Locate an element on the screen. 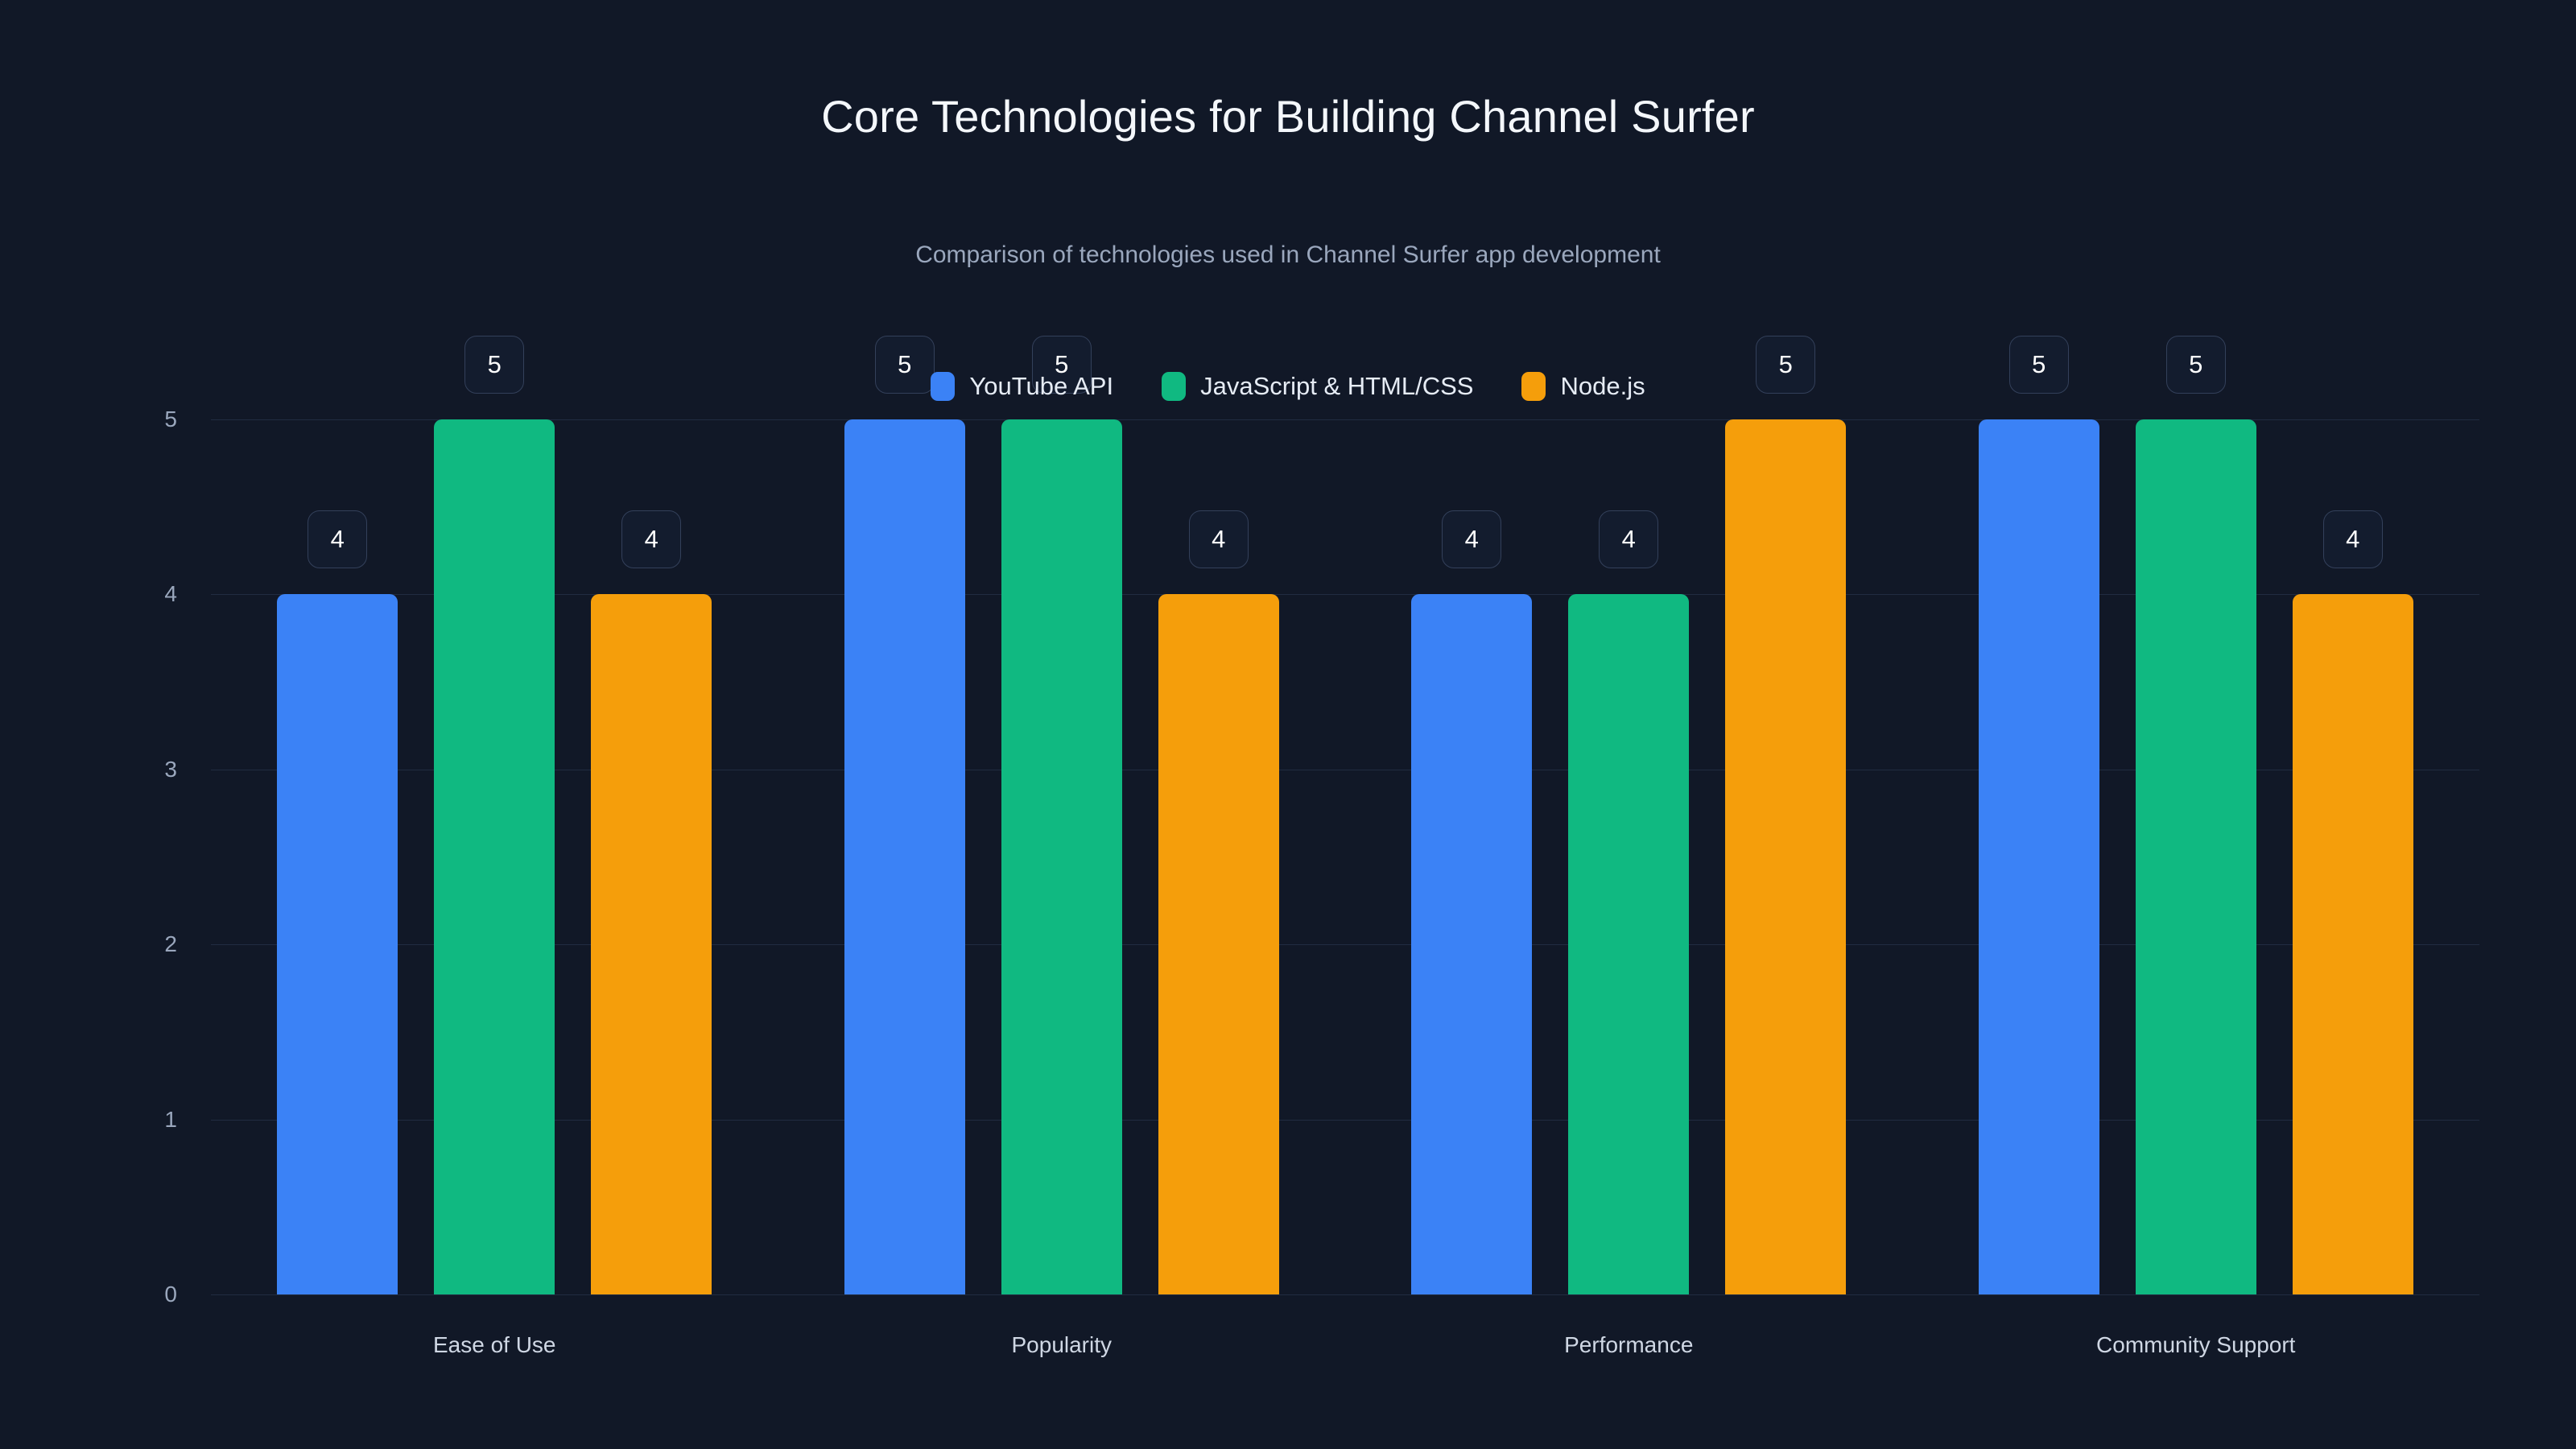 This screenshot has width=2576, height=1449. y-axis-tick-label: 5 is located at coordinates (170, 419).